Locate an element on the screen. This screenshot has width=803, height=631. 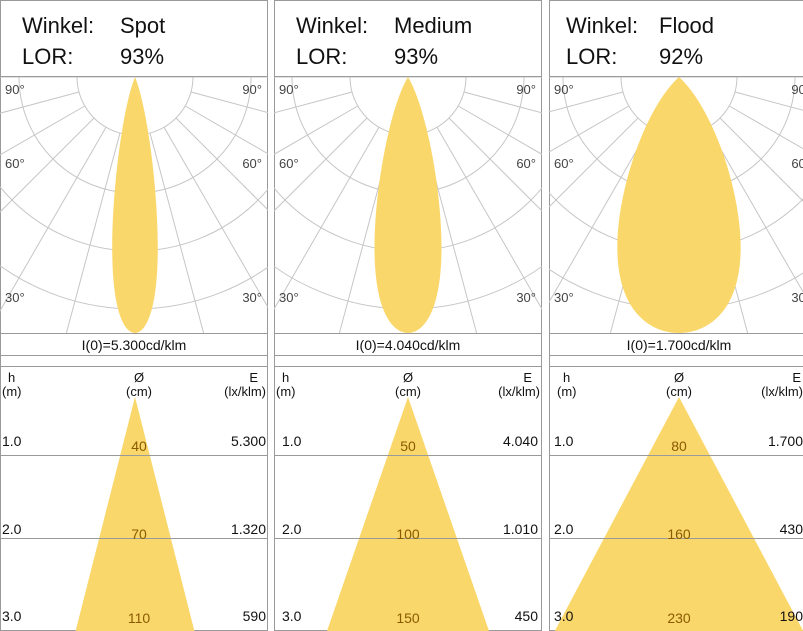
row-3-e: 450 is located at coordinates (527, 616).